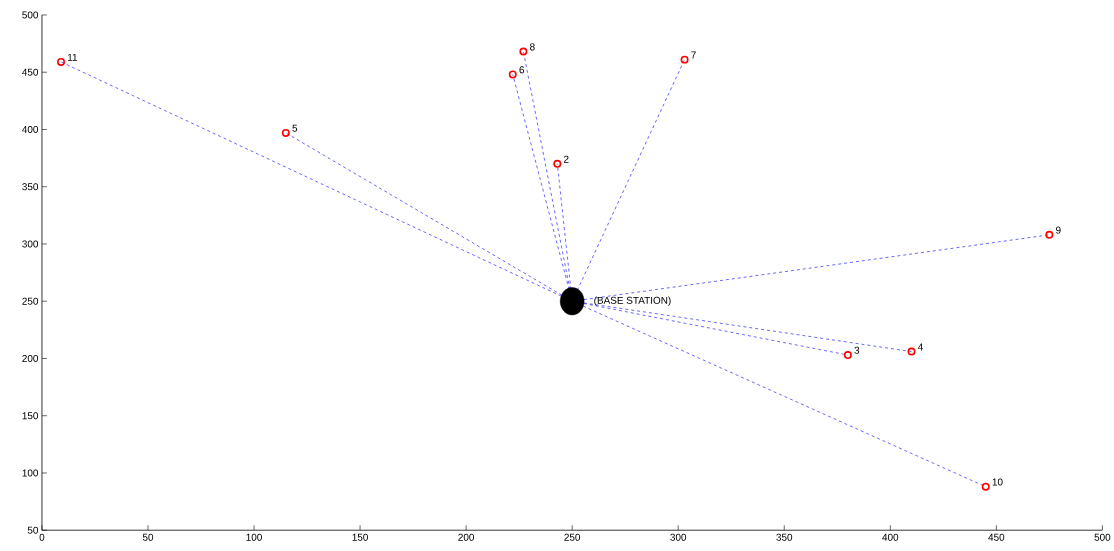  Describe the element at coordinates (784, 537) in the screenshot. I see `x-tick-label: 350` at that location.